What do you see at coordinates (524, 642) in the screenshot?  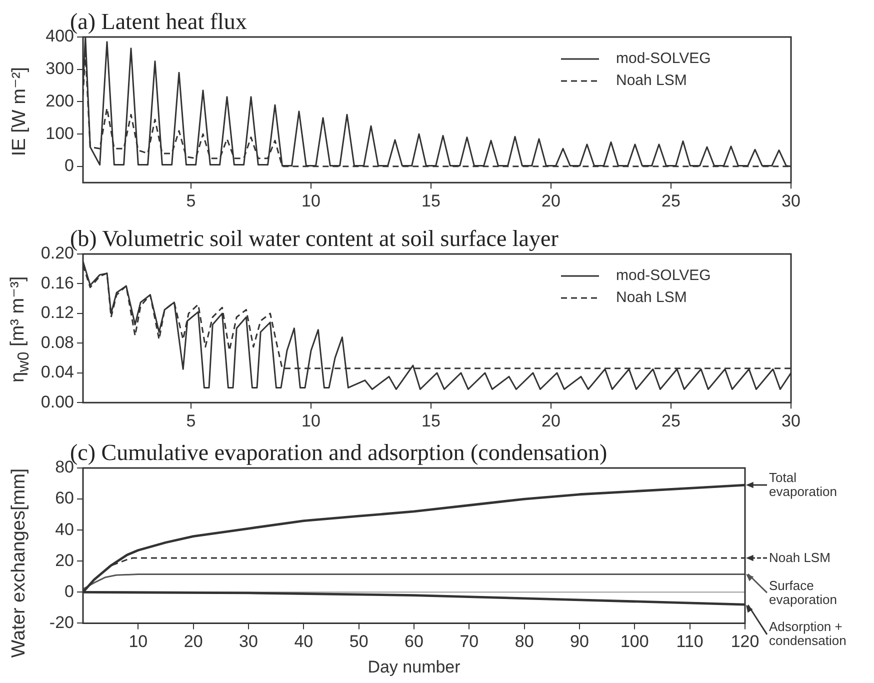 I see `x-tick-label: 80` at bounding box center [524, 642].